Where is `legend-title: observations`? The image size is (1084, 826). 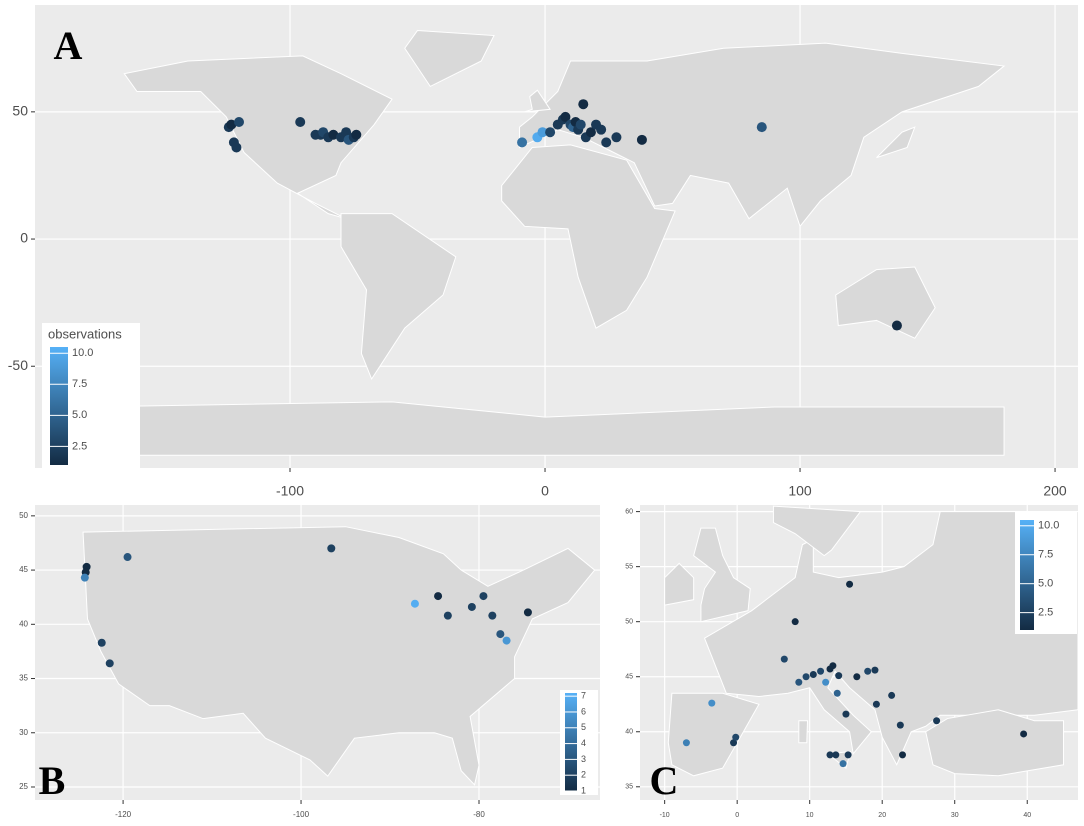 legend-title: observations is located at coordinates (85, 333).